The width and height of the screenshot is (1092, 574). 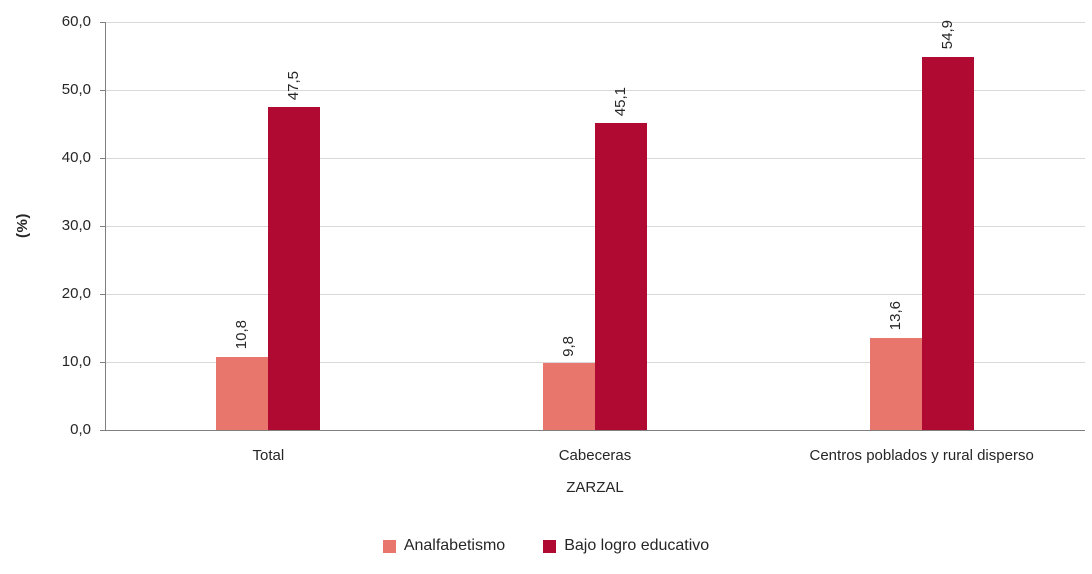 I want to click on y-tick-label: 50,0, so click(x=76, y=89).